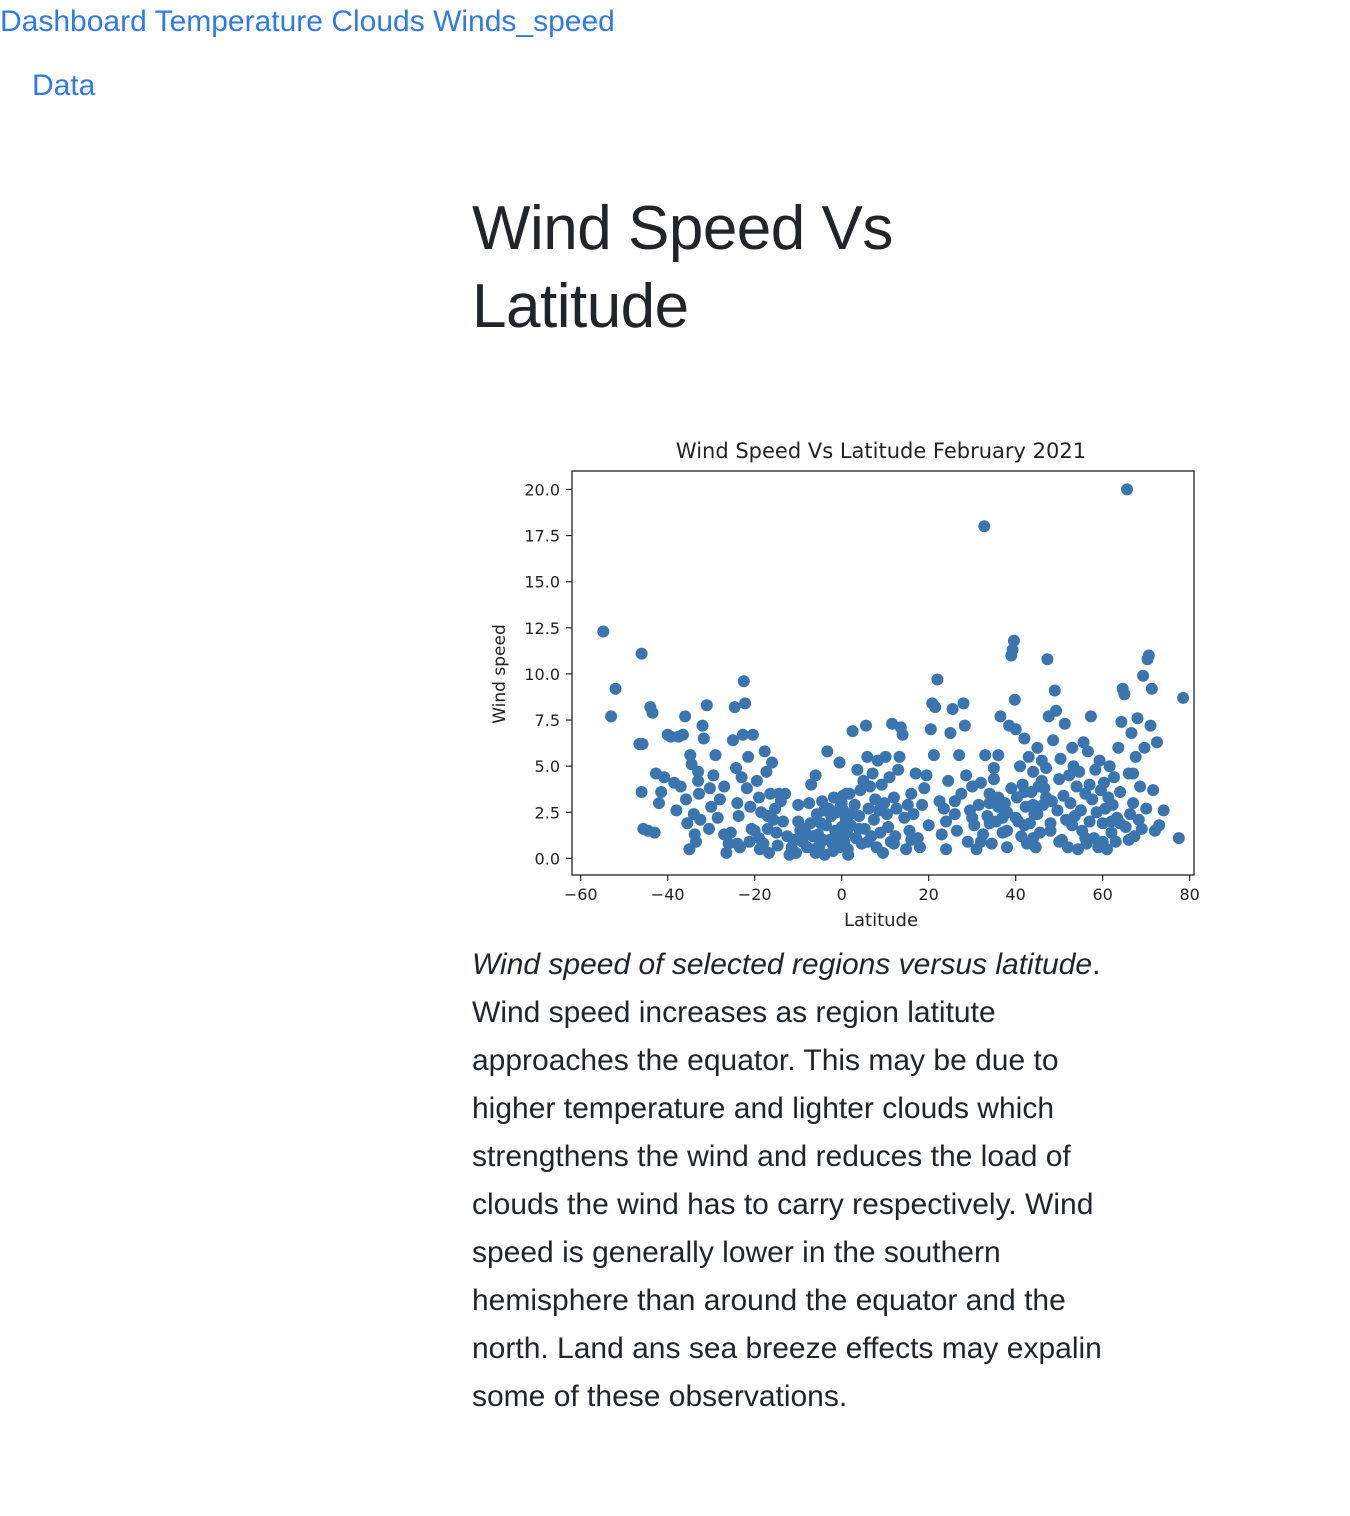  Describe the element at coordinates (378, 21) in the screenshot. I see `nav-link-clouds: Clouds` at that location.